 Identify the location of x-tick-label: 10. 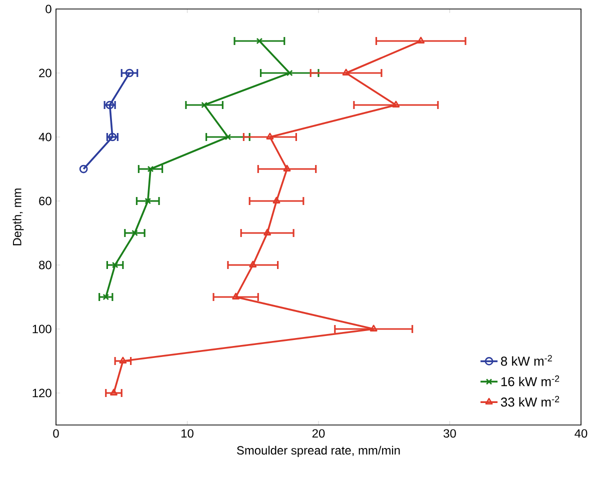
(188, 433).